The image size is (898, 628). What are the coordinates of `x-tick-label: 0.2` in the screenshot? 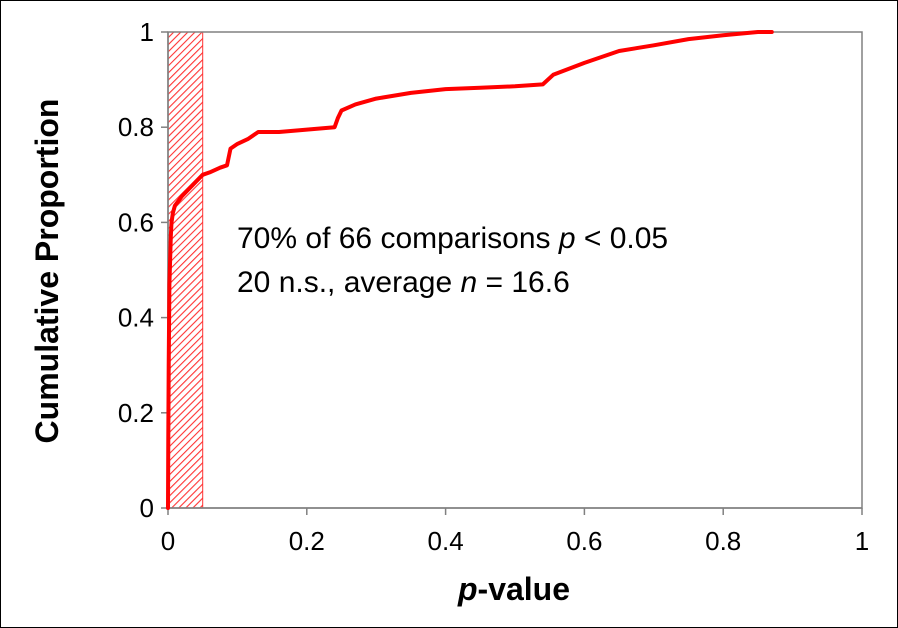 It's located at (307, 541).